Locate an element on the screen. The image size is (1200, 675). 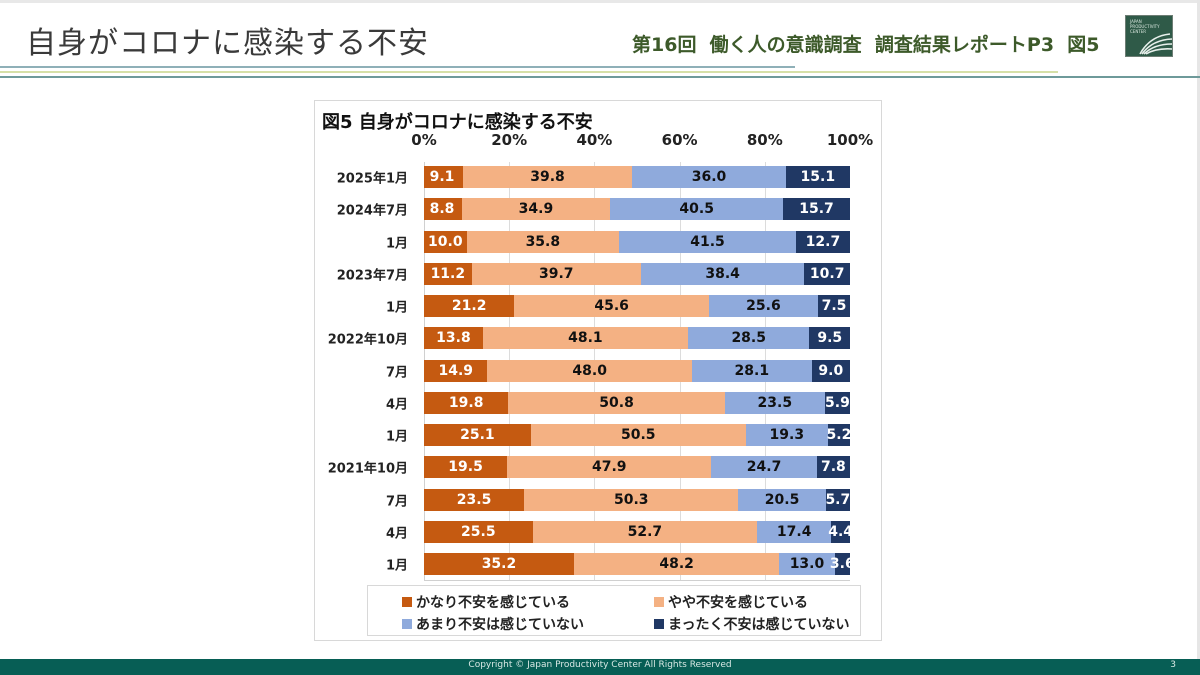
data-label: 15.7 is located at coordinates (816, 209).